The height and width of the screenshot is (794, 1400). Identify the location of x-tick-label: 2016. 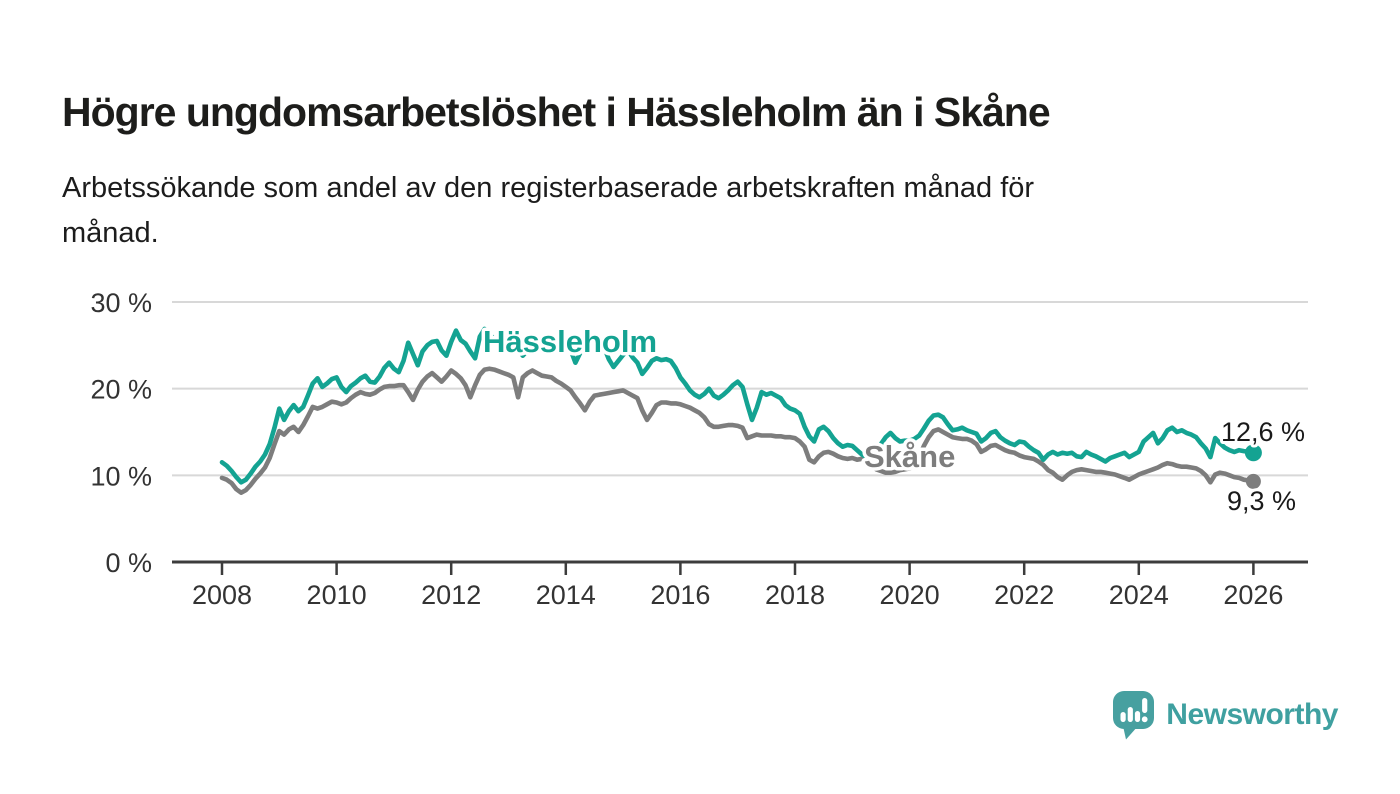
(680, 595).